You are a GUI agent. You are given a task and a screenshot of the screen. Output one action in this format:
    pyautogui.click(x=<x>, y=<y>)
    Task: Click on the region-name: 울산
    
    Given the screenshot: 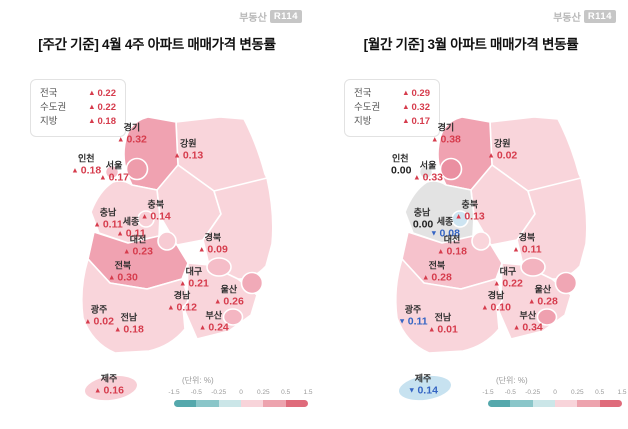 What is the action you would take?
    pyautogui.click(x=229, y=289)
    